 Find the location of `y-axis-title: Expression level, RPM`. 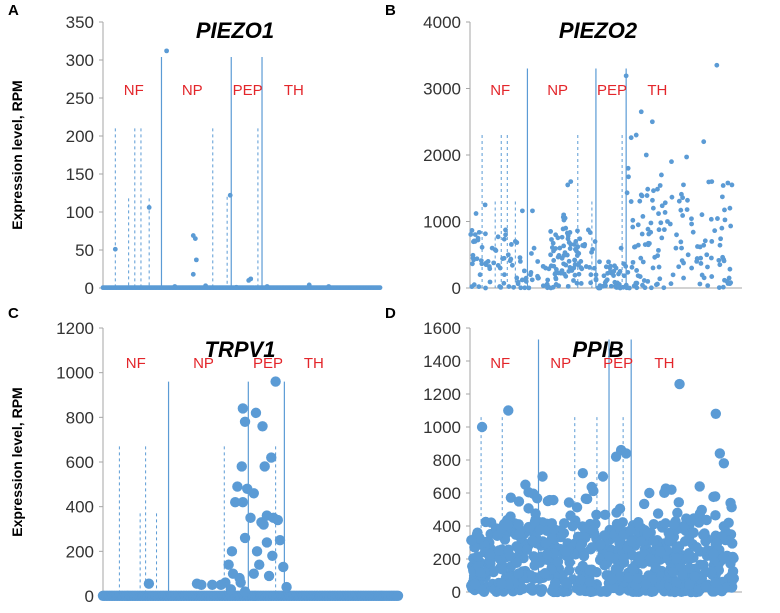

y-axis-title: Expression level, RPM is located at coordinates (17, 461).